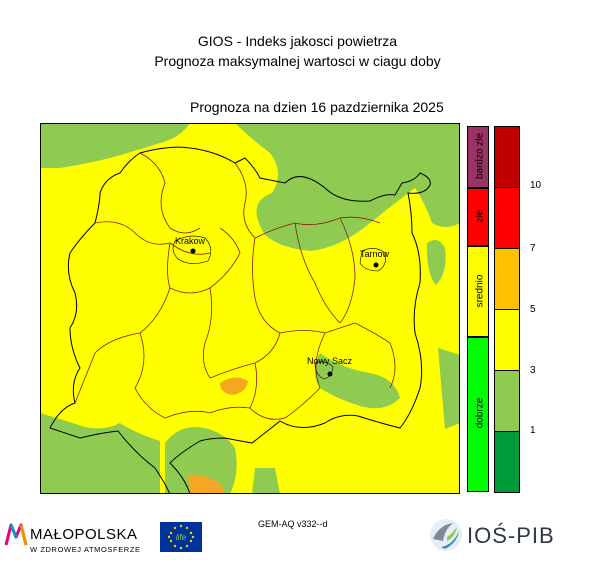 Image resolution: width=595 pixels, height=566 pixels. I want to click on legend-dobrze, so click(478, 414).